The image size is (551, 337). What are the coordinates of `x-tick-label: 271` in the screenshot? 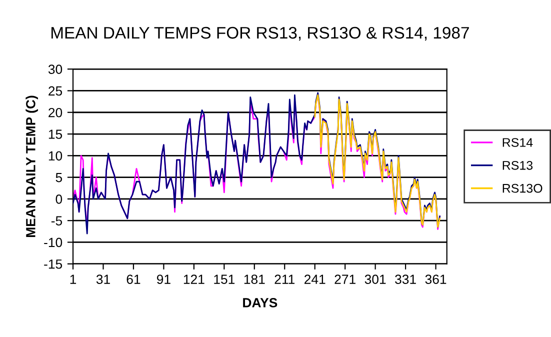 It's located at (345, 279).